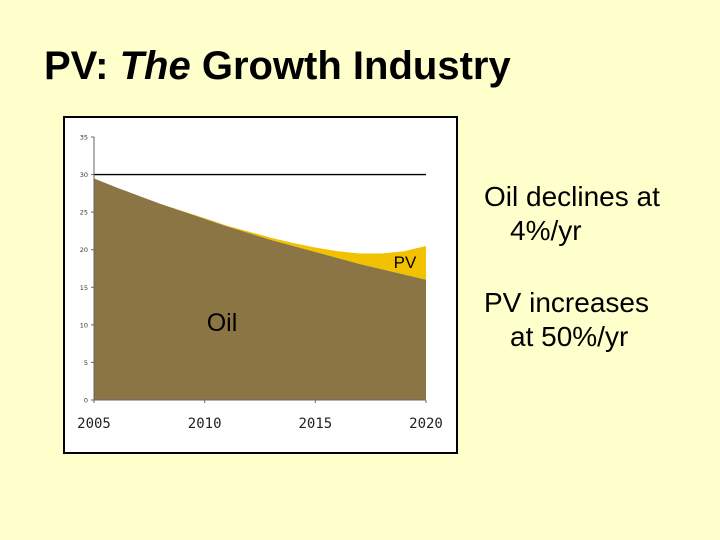 The image size is (720, 540). Describe the element at coordinates (82, 66) in the screenshot. I see `title-prefix: PV:` at that location.